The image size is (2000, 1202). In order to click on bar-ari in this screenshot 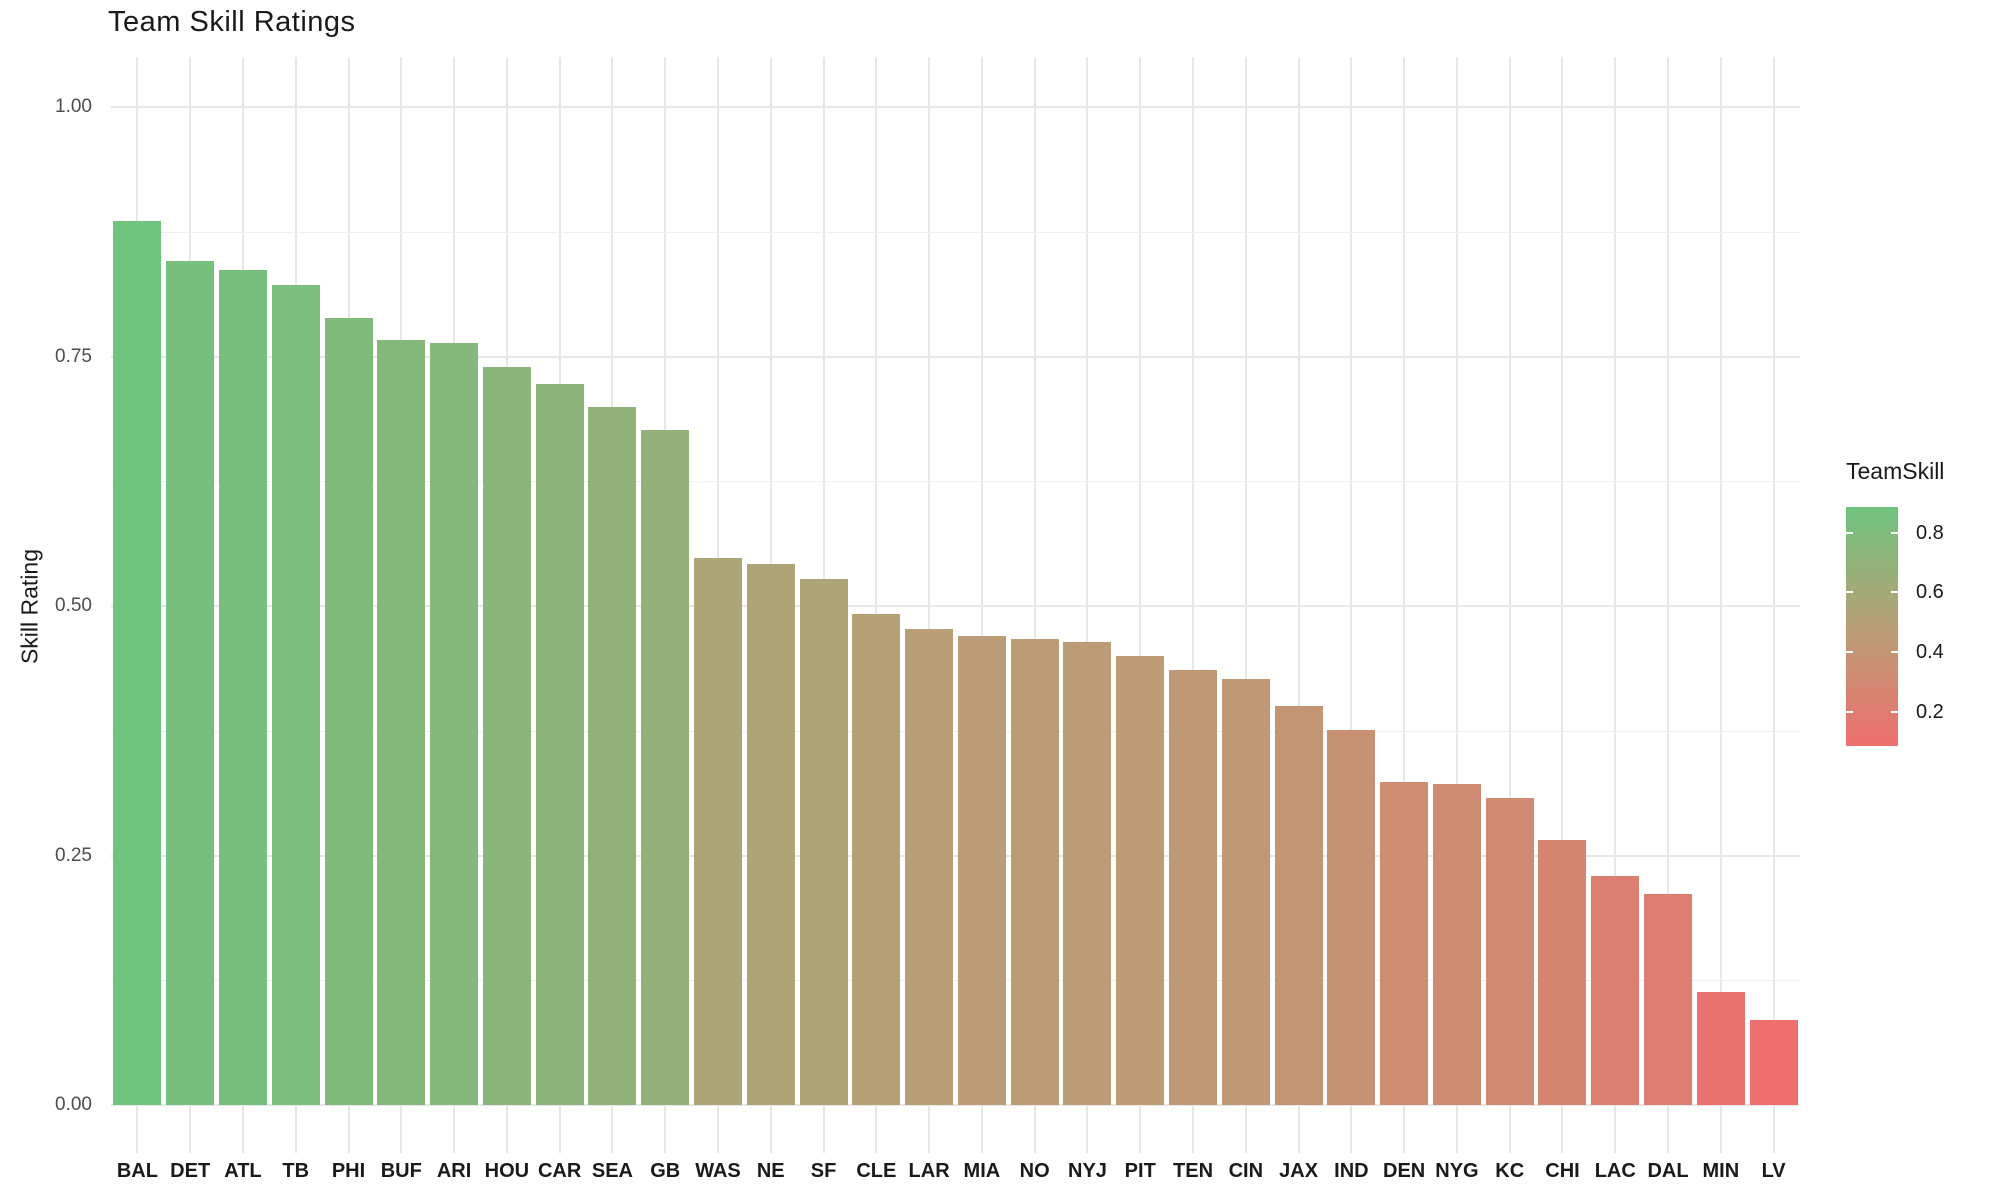, I will do `click(454, 723)`.